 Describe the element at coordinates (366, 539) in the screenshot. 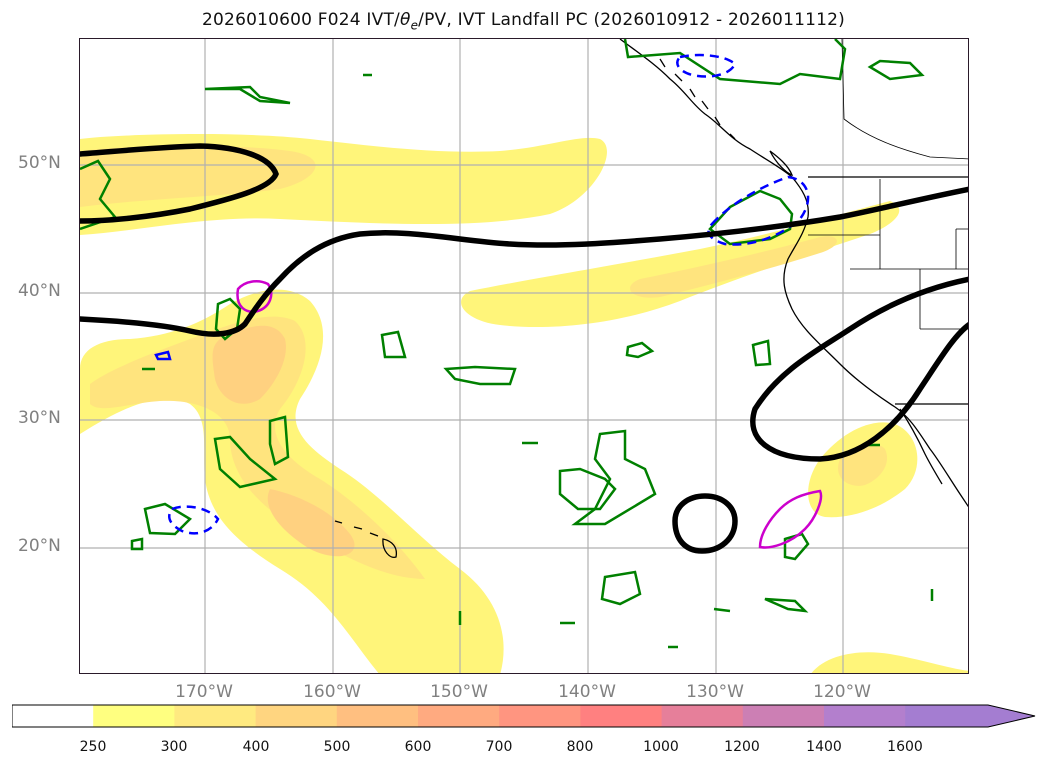

I see `islands-hawaii` at that location.